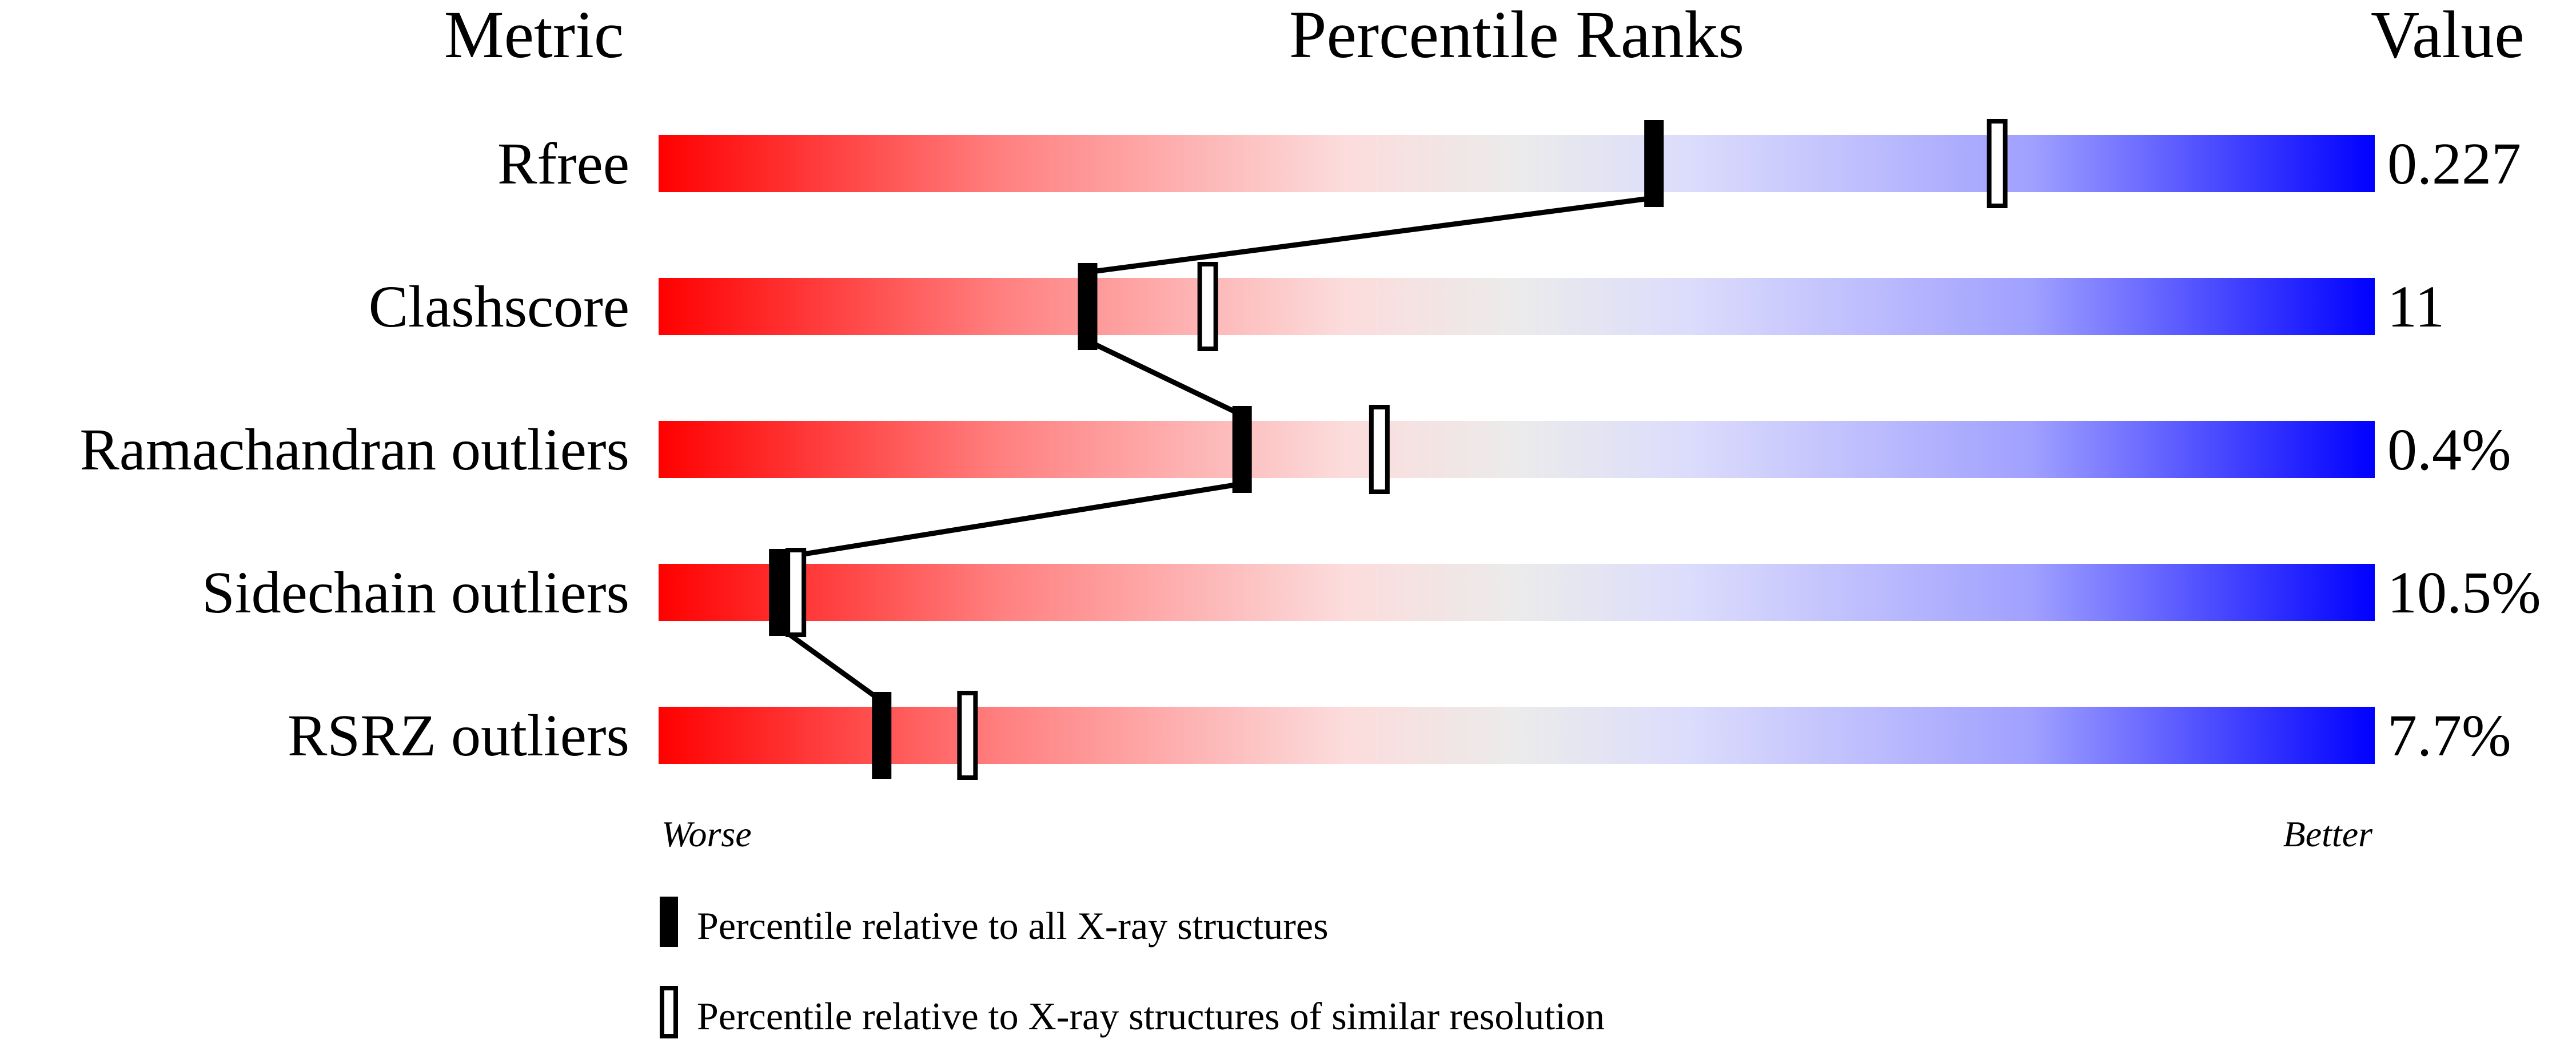 The image size is (2576, 1043). Describe the element at coordinates (499, 307) in the screenshot. I see `metric-label: Clashscore` at that location.